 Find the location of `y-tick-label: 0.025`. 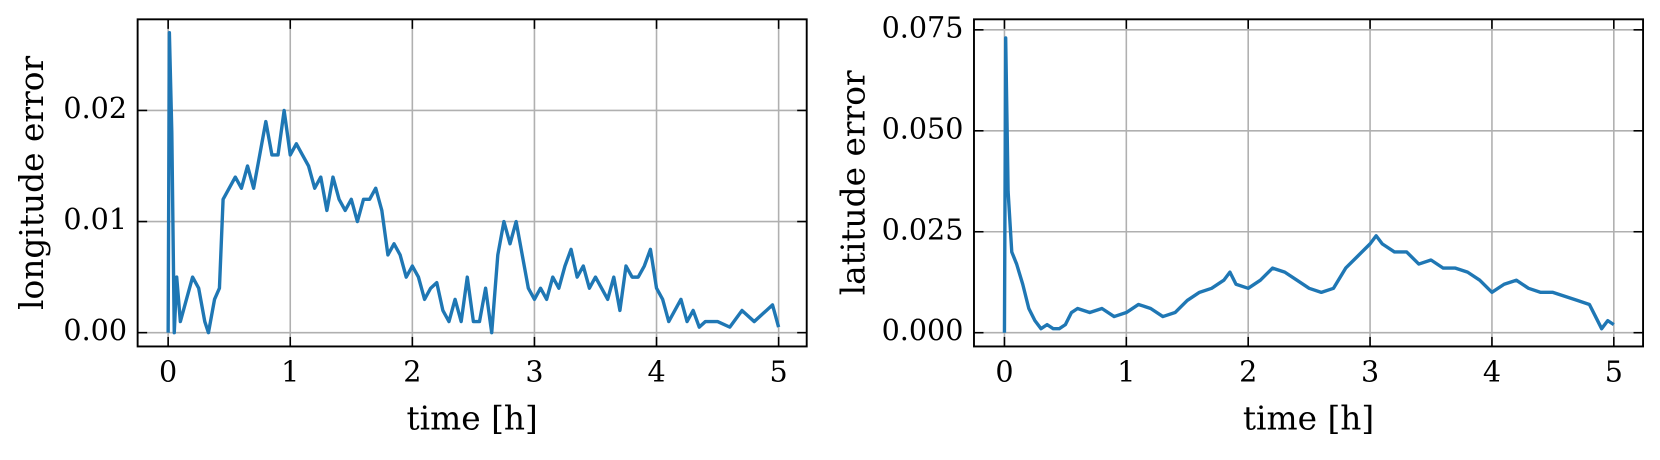

y-tick-label: 0.025 is located at coordinates (923, 229).